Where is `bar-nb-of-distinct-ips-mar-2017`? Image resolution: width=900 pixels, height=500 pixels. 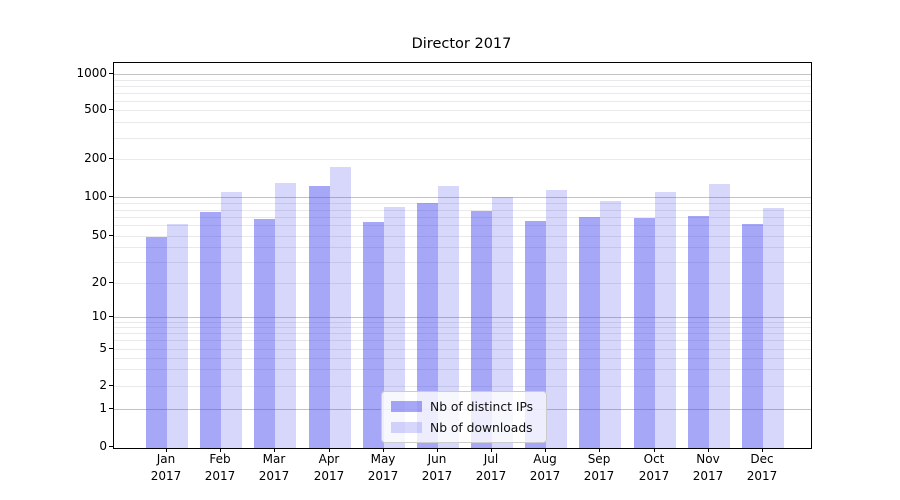 bar-nb-of-distinct-ips-mar-2017 is located at coordinates (265, 333).